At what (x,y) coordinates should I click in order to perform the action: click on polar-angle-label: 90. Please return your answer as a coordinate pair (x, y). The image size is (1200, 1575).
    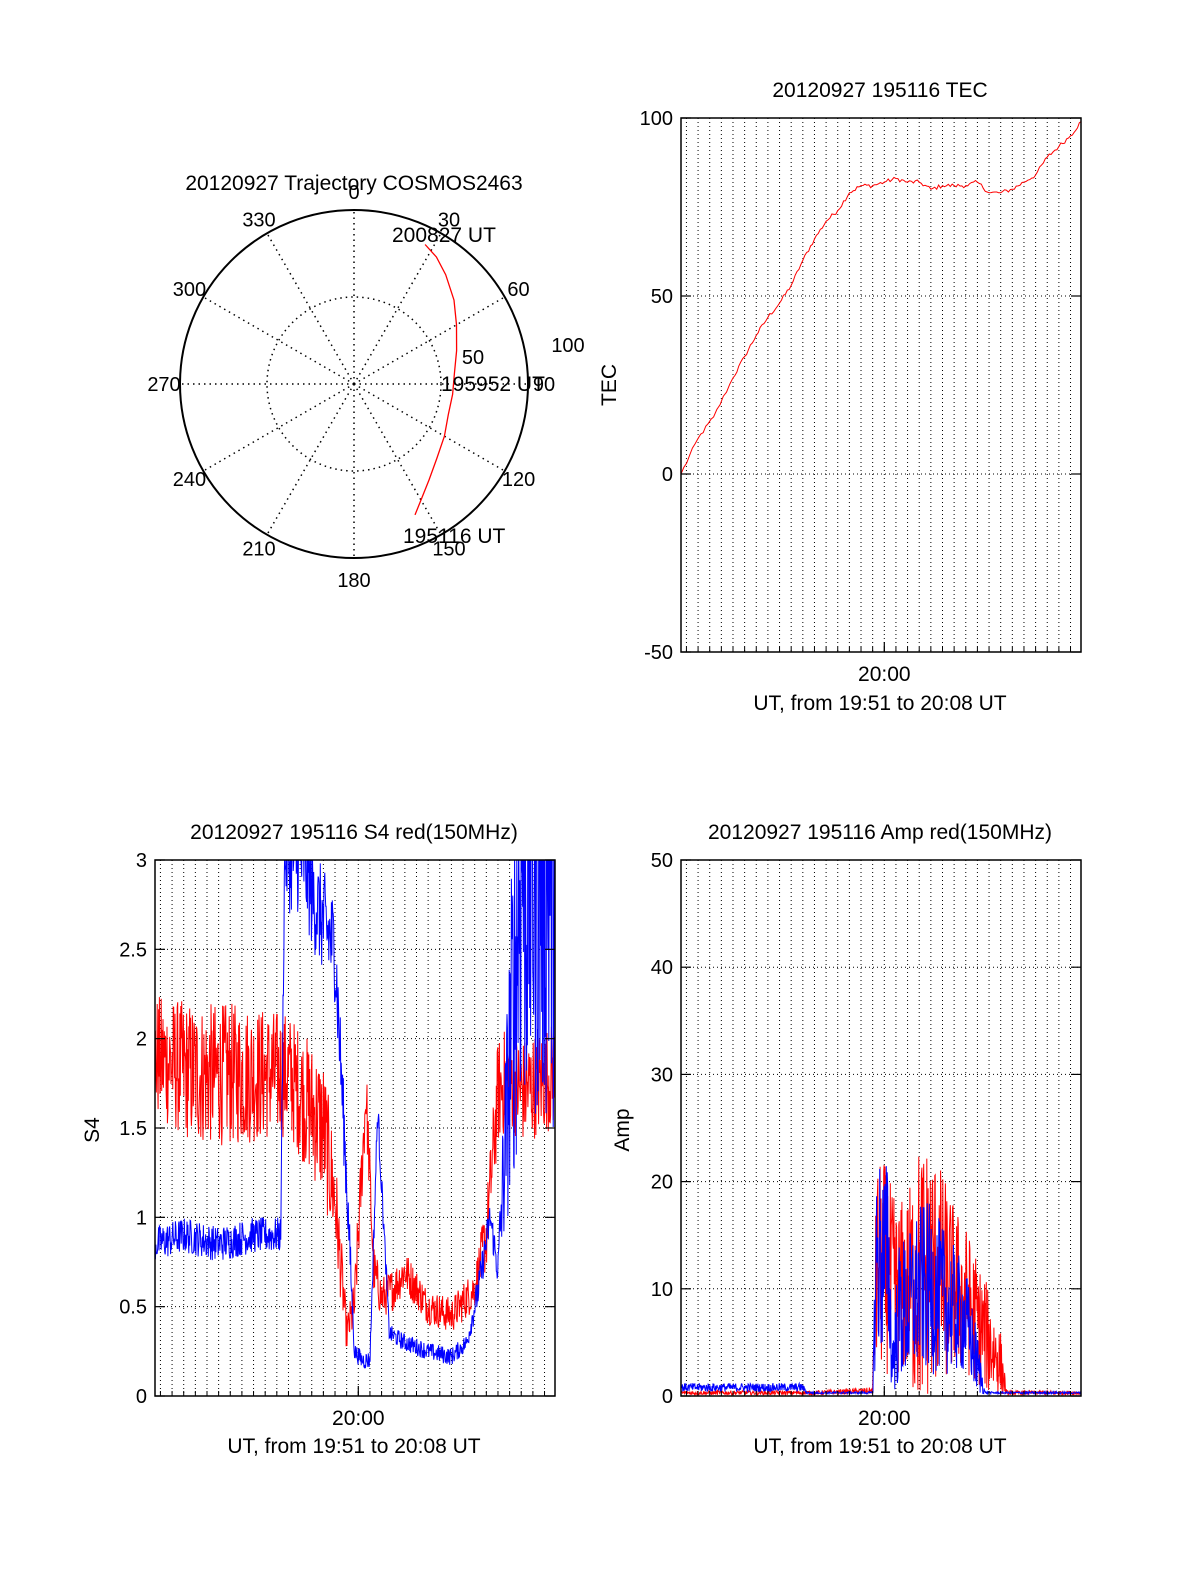
    Looking at the image, I should click on (544, 385).